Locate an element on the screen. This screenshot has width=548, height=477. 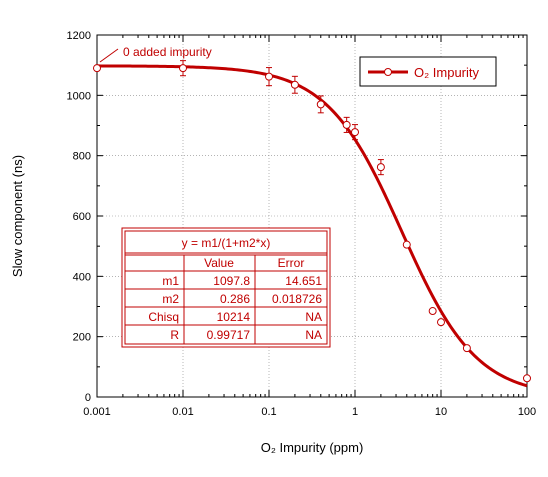
fit-table-cell: Chisq is located at coordinates (163, 317).